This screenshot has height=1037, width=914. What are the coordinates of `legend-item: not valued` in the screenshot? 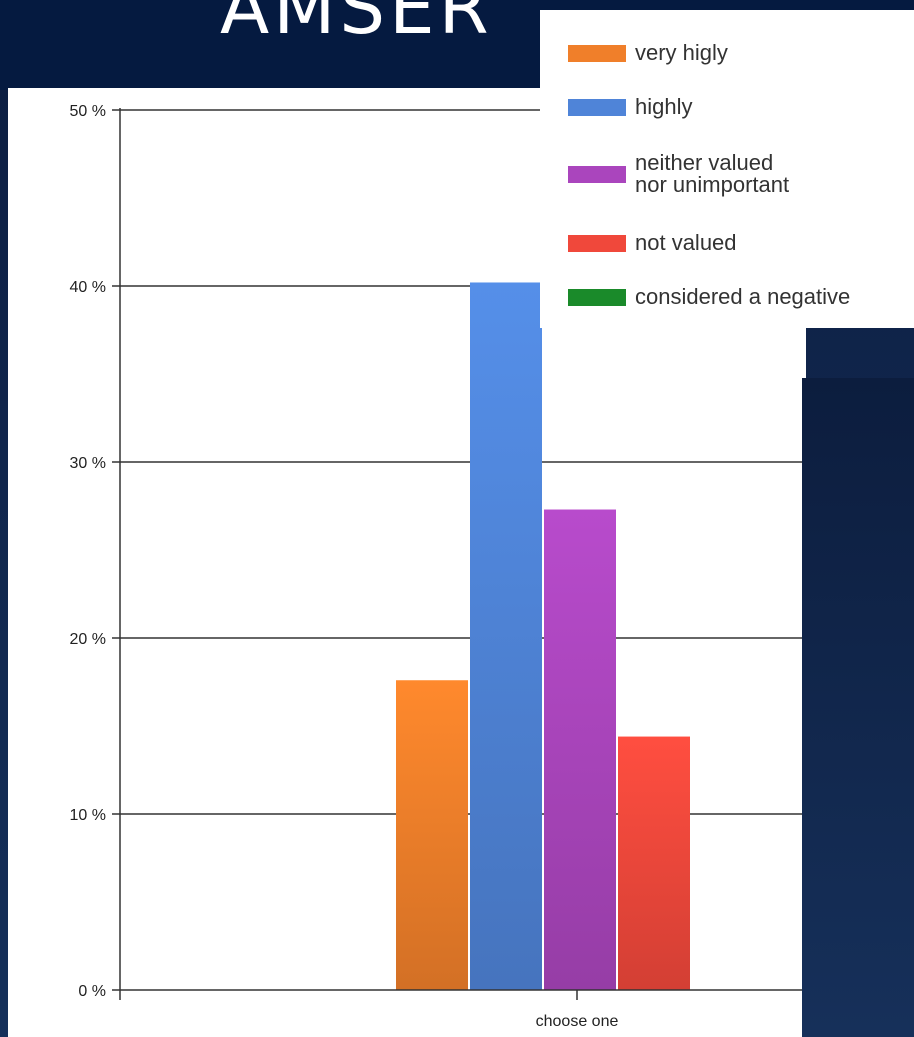 It's located at (652, 243).